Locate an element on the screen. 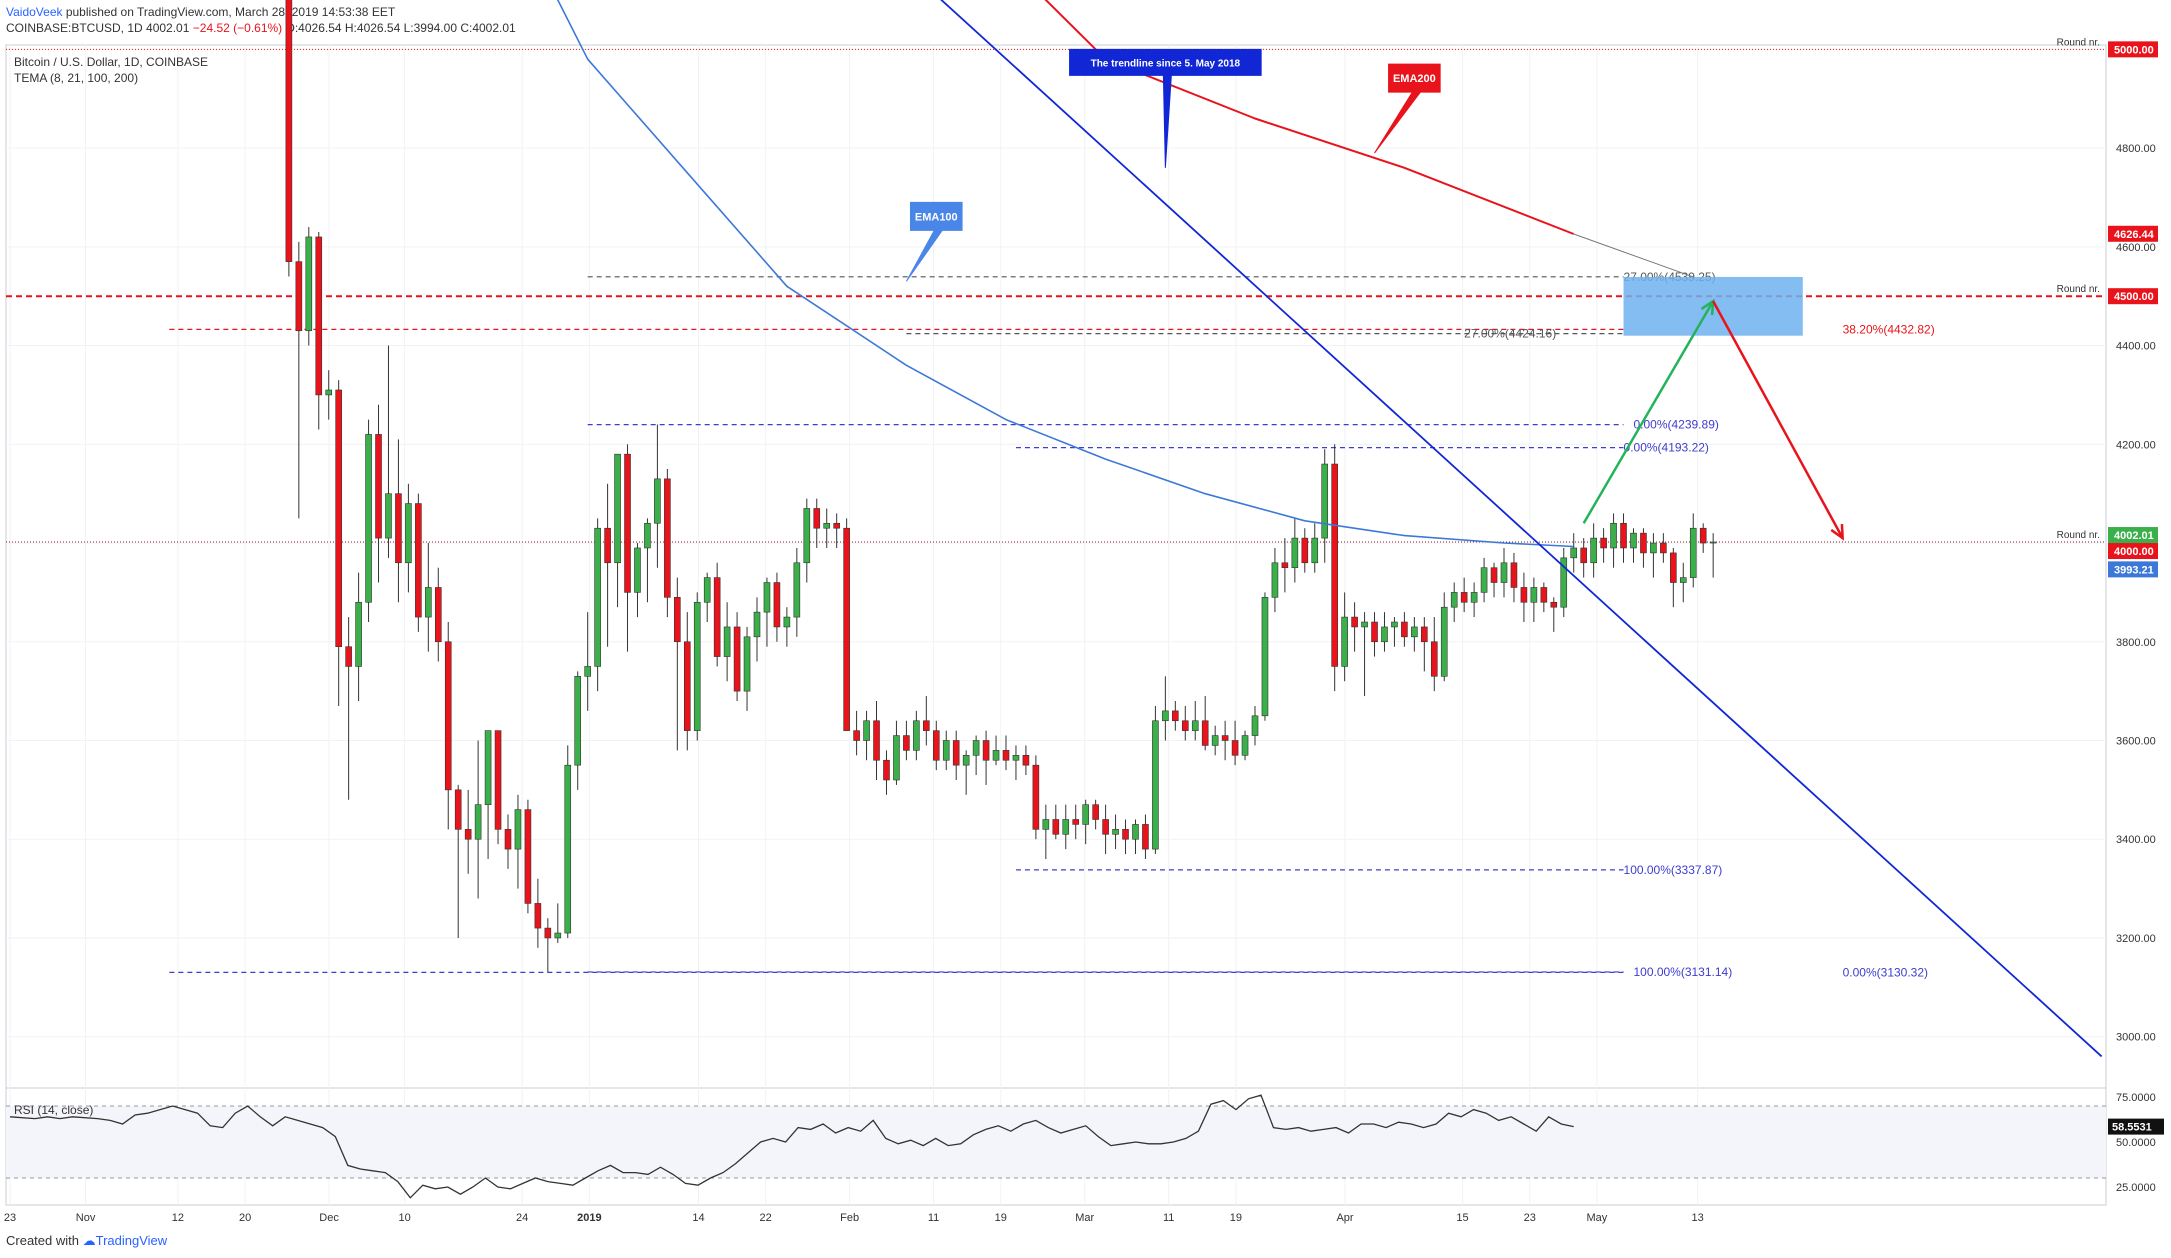  price-badge-label: 4500.00 is located at coordinates (2134, 297).